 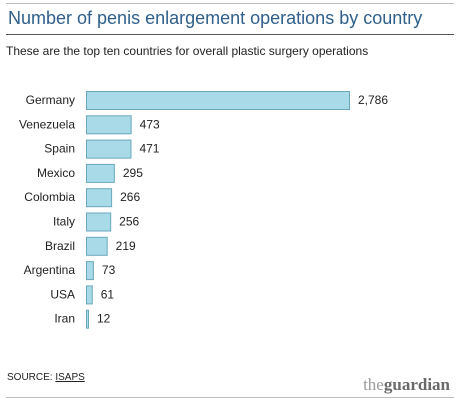 I want to click on logo-the: the, so click(x=373, y=384).